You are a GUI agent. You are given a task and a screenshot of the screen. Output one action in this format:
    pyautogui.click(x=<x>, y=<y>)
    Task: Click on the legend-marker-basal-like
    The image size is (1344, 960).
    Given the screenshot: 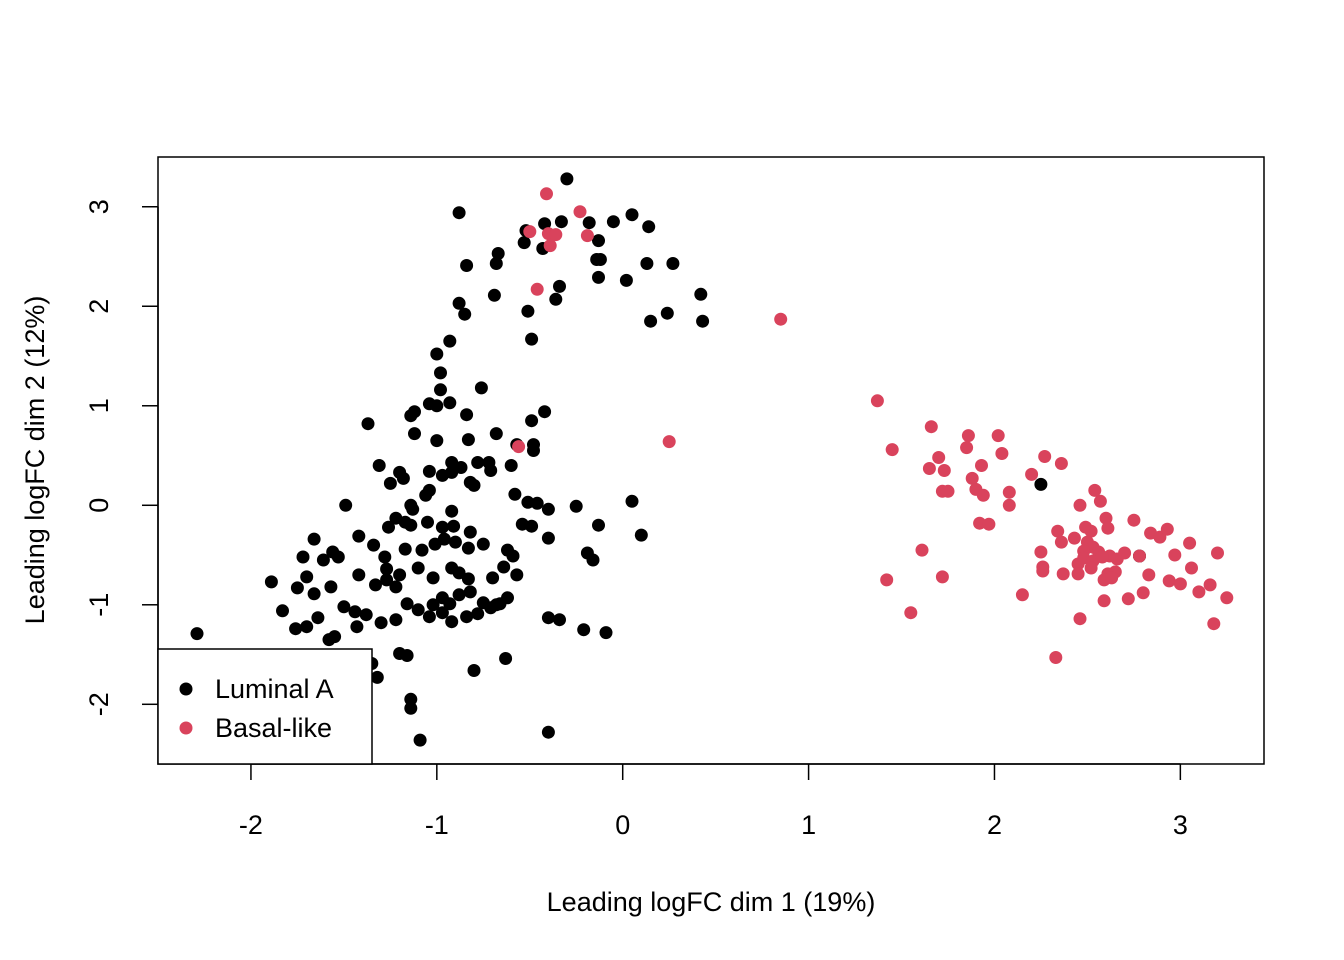 What is the action you would take?
    pyautogui.click(x=186, y=728)
    